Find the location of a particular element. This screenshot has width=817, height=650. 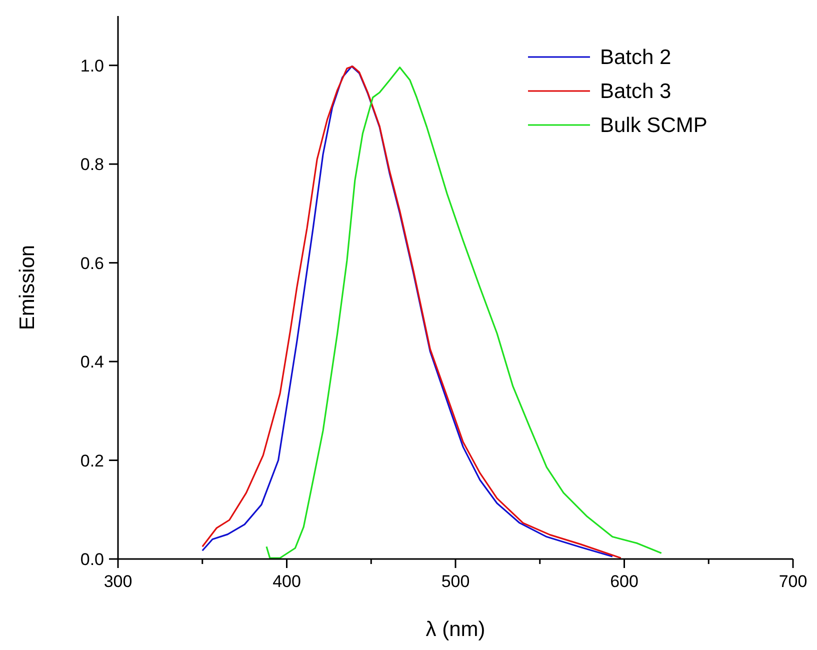

x-tick-label: 700 is located at coordinates (793, 581).